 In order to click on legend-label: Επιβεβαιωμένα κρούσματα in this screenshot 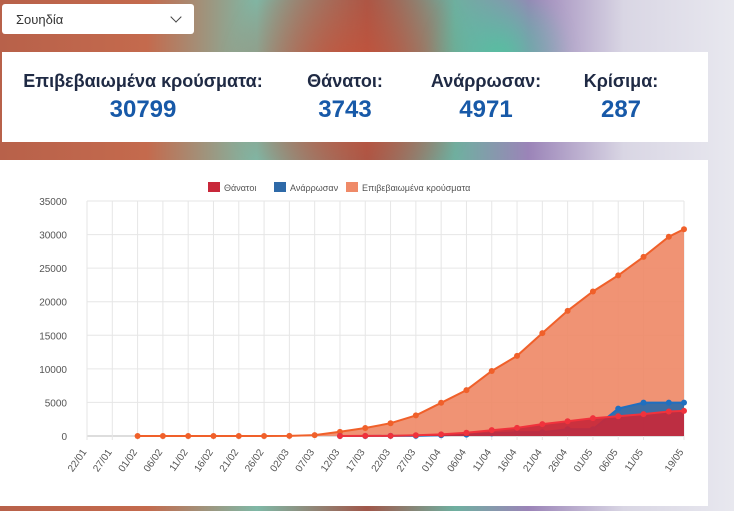, I will do `click(416, 188)`.